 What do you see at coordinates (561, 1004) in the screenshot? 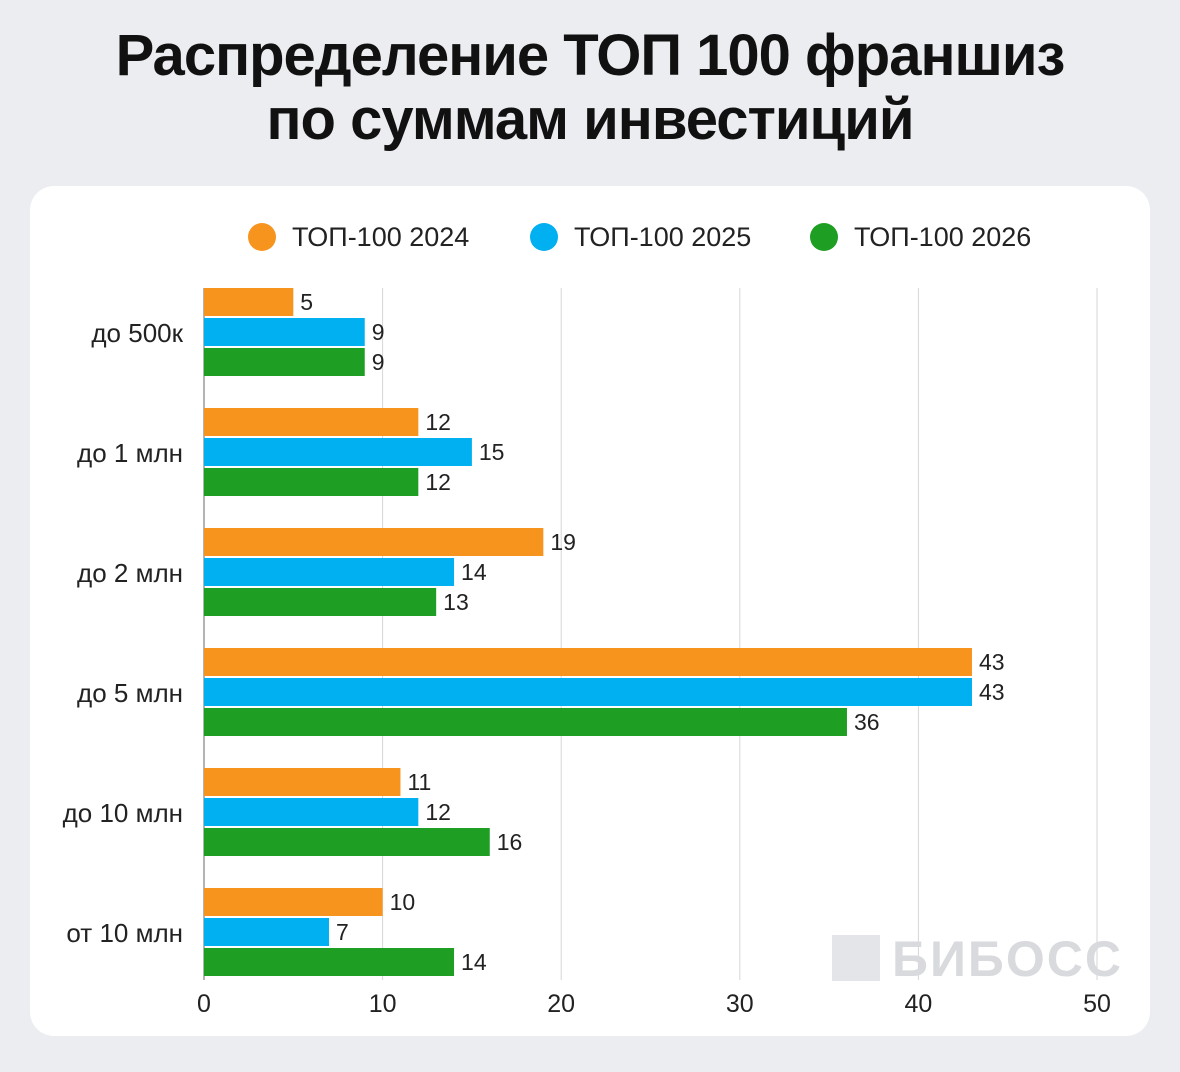
I see `x-tick-label: 20` at bounding box center [561, 1004].